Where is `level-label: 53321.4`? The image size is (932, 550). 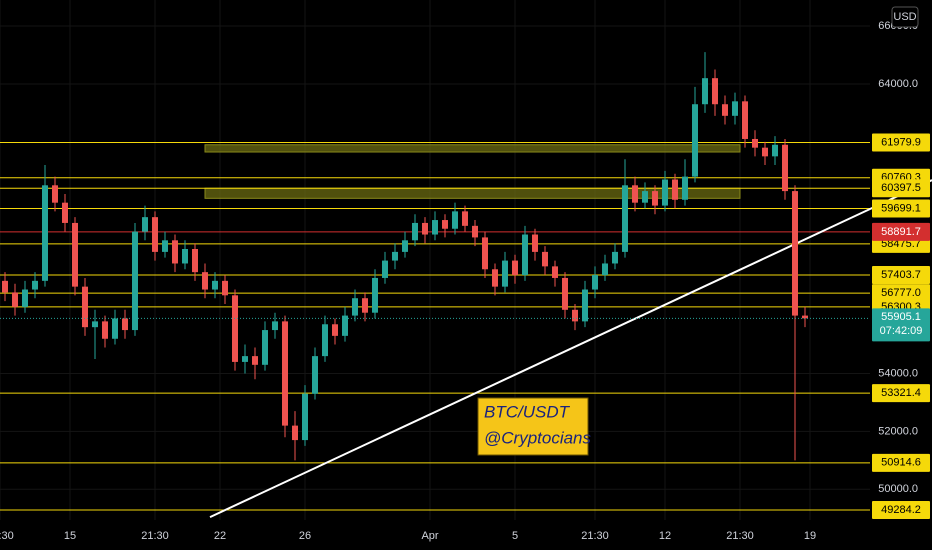
level-label: 53321.4 is located at coordinates (901, 393).